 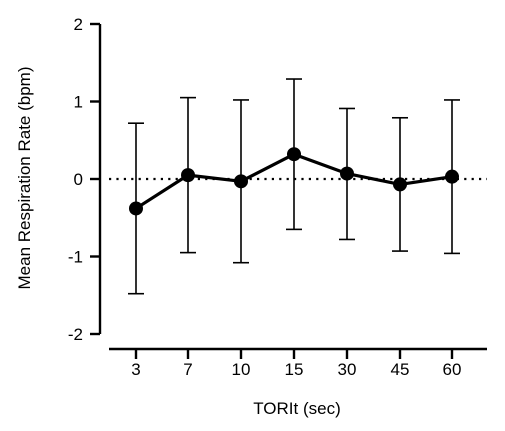 What do you see at coordinates (75, 257) in the screenshot?
I see `y-tick-label: -1` at bounding box center [75, 257].